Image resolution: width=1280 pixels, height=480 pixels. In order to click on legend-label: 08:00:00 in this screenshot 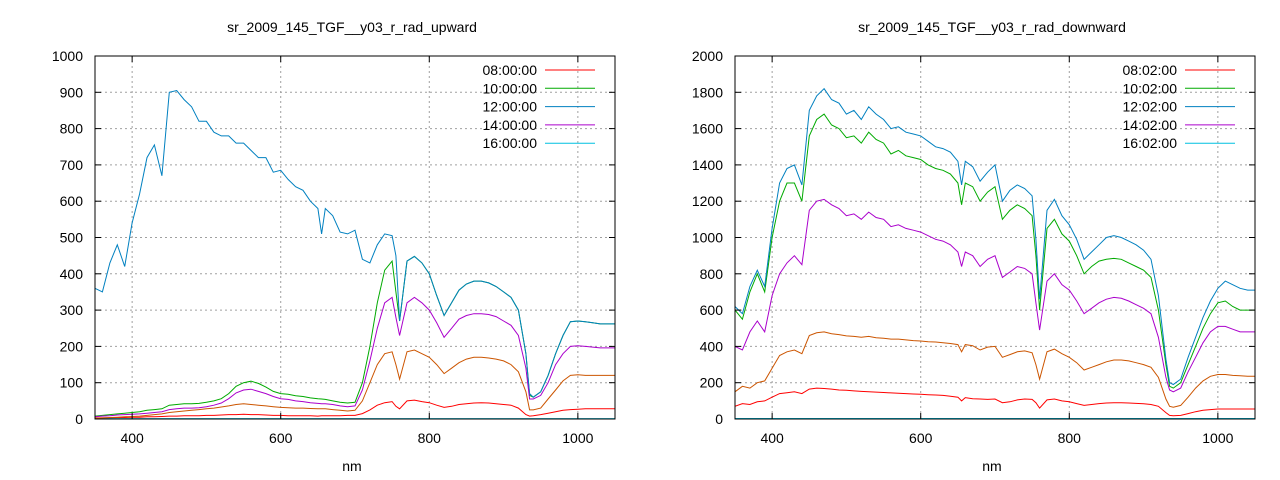, I will do `click(510, 70)`.